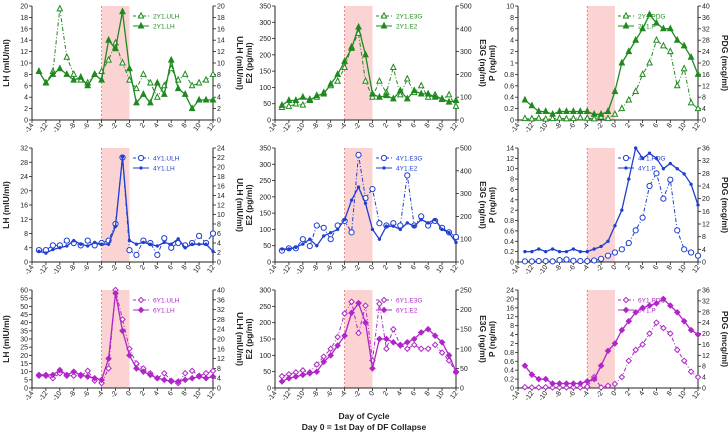 The height and width of the screenshot is (434, 728). What do you see at coordinates (512, 64) in the screenshot?
I see `y-tick-label-left: 1` at bounding box center [512, 64].